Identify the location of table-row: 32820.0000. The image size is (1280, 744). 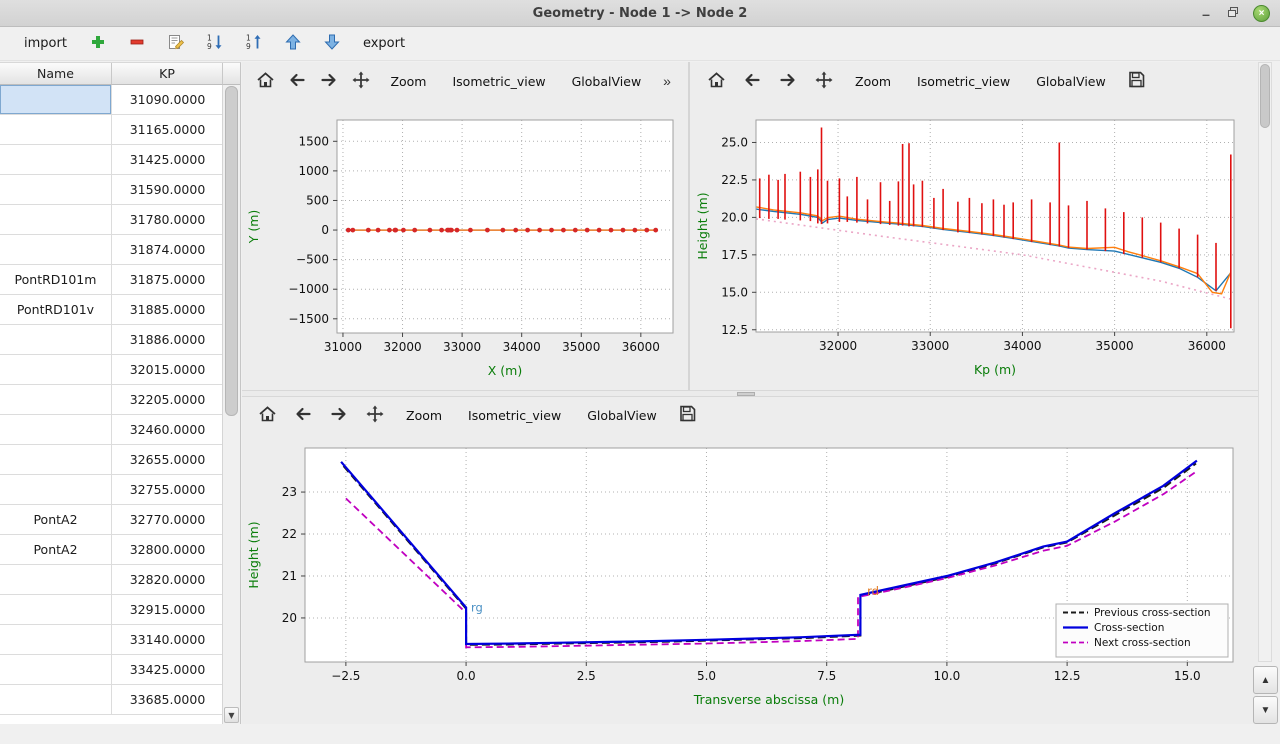
(111, 580).